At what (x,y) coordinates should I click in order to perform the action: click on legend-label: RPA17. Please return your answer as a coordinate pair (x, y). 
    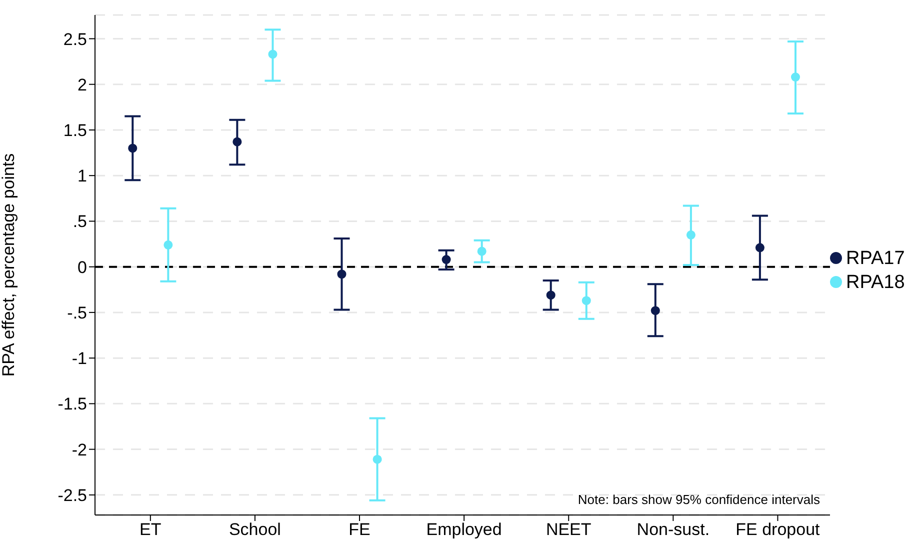
    Looking at the image, I should click on (875, 258).